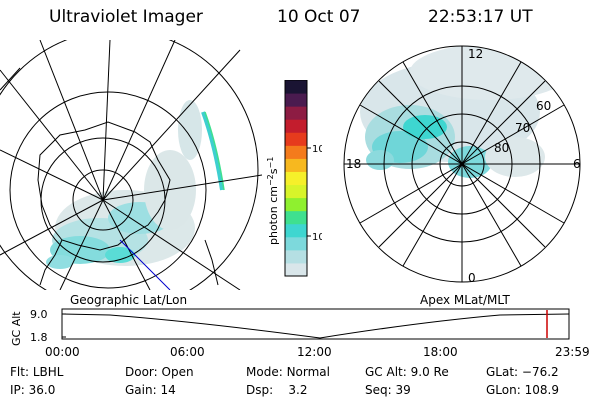 Image resolution: width=600 pixels, height=400 pixels. What do you see at coordinates (522, 128) in the screenshot?
I see `mlat-label-70: 70` at bounding box center [522, 128].